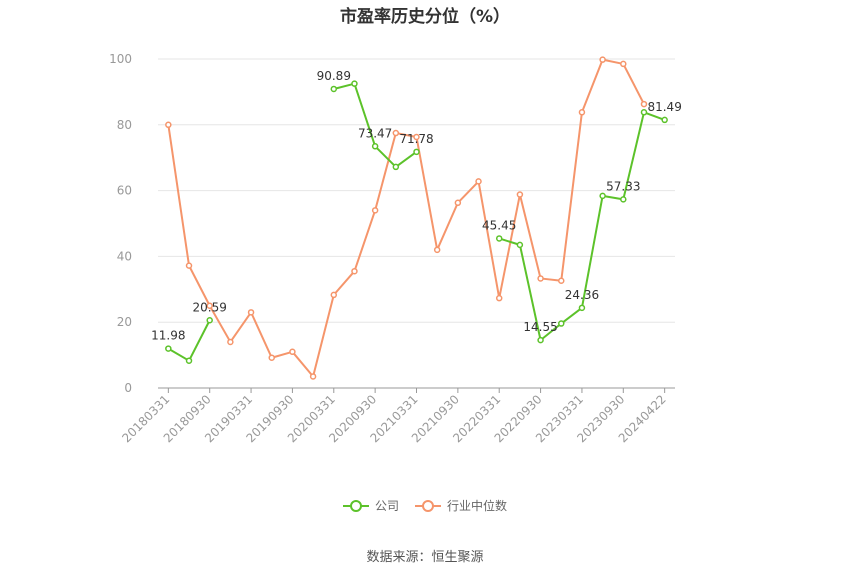 This screenshot has width=850, height=575. I want to click on y-tick-label: 0, so click(128, 388).